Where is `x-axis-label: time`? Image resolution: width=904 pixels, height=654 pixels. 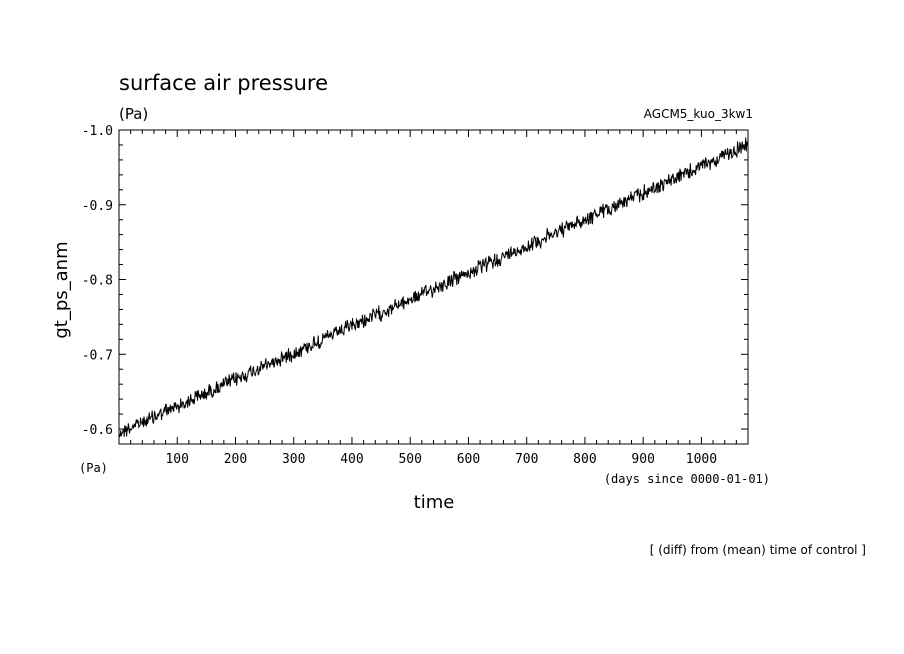 x-axis-label: time is located at coordinates (434, 502).